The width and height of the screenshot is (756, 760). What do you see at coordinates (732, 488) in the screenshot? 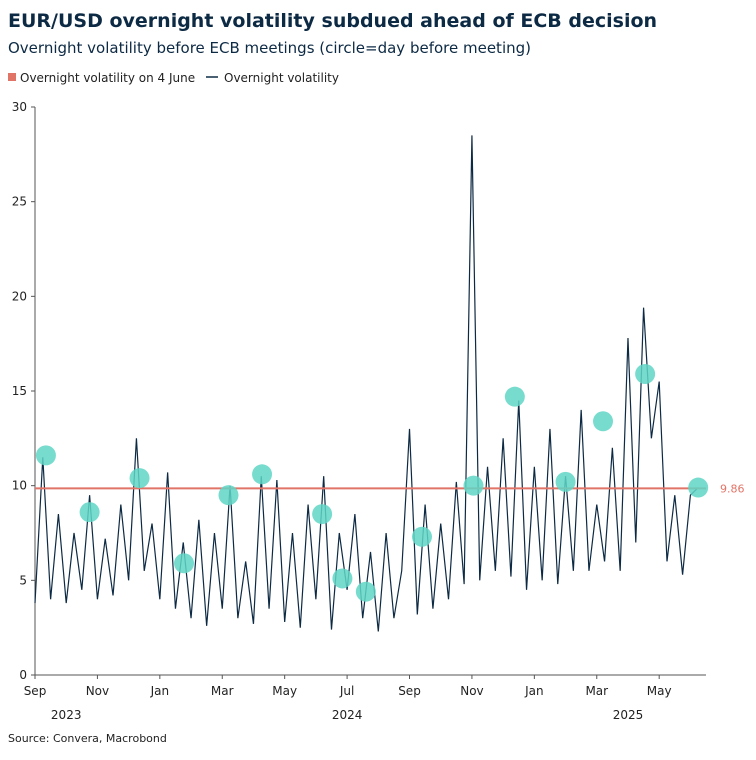
I see `reference-label: 9.86` at bounding box center [732, 488].